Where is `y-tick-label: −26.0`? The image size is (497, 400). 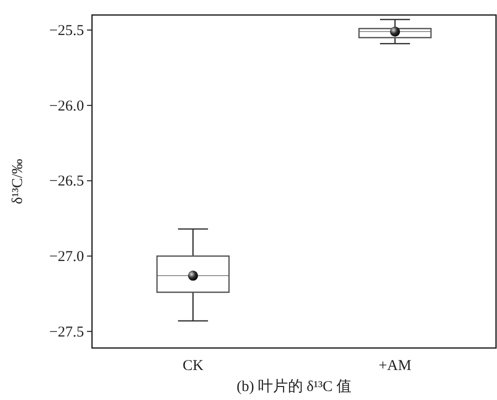 y-tick-label: −26.0 is located at coordinates (66, 106).